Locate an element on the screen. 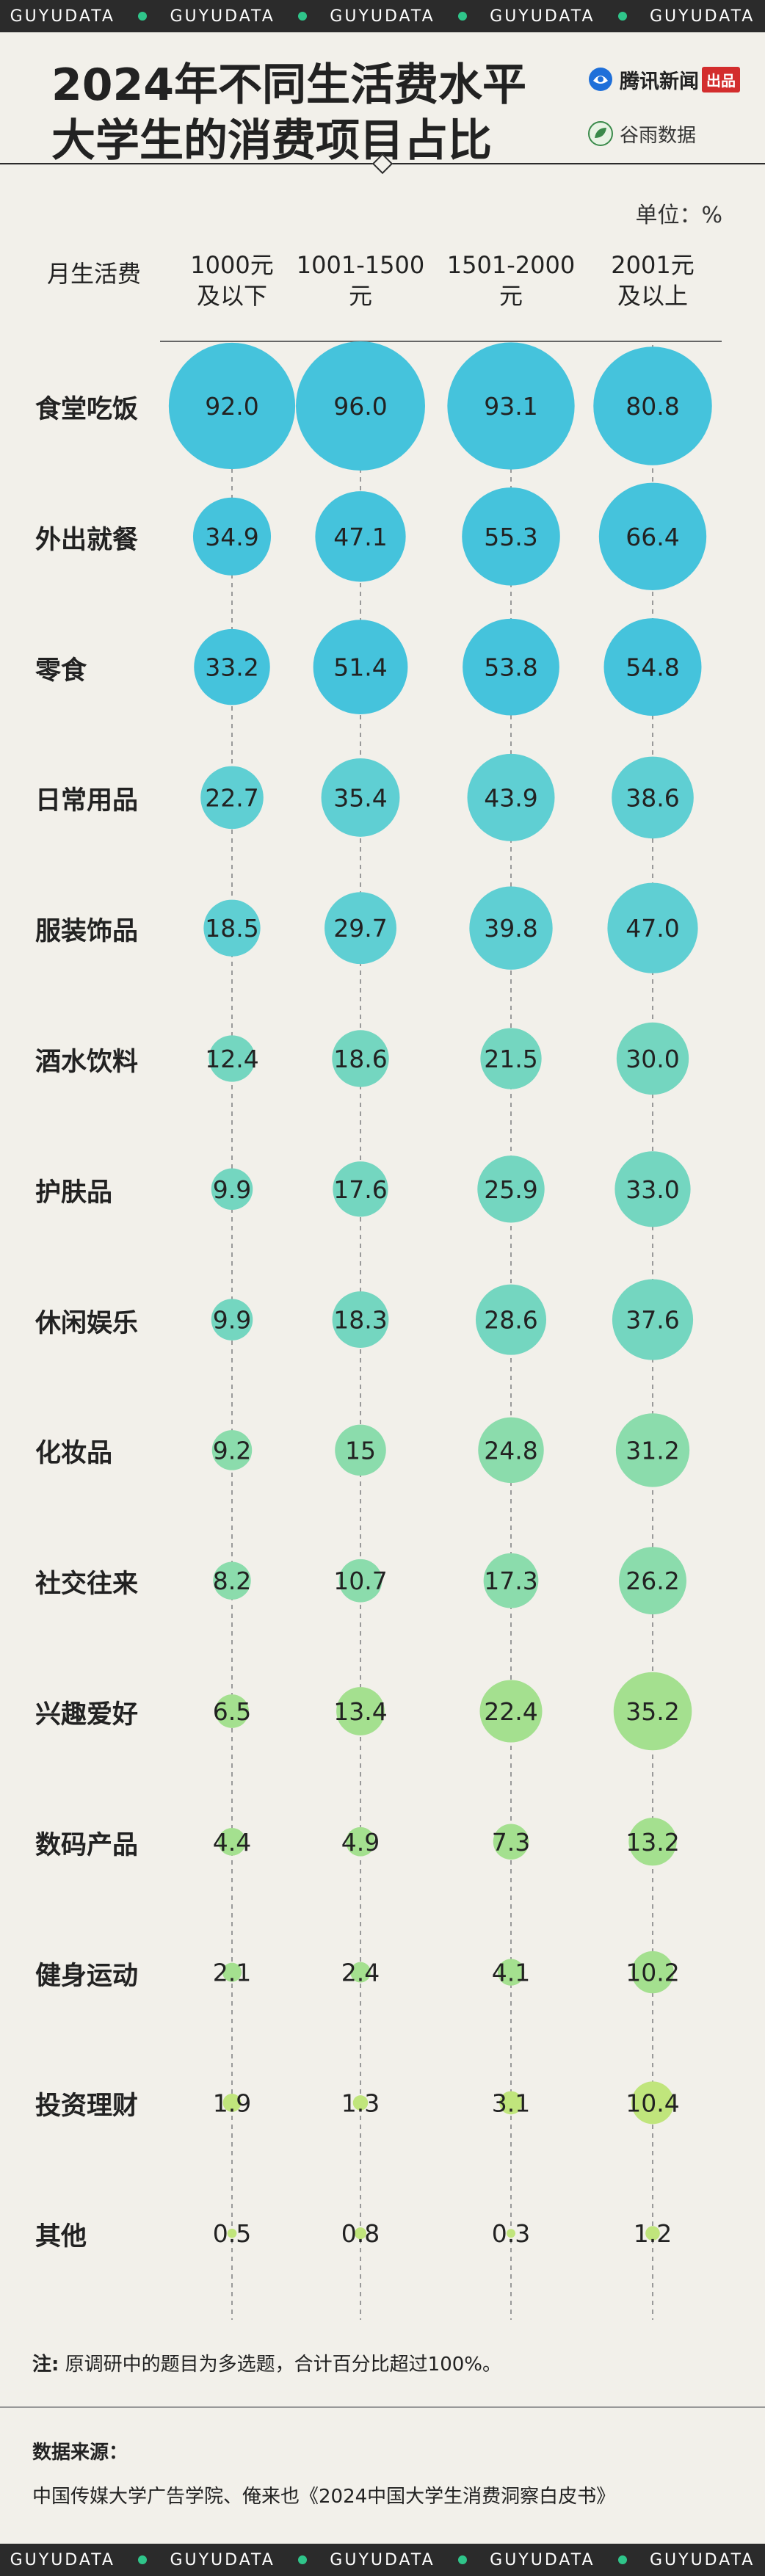  row-label: 投资理财 is located at coordinates (87, 2106).